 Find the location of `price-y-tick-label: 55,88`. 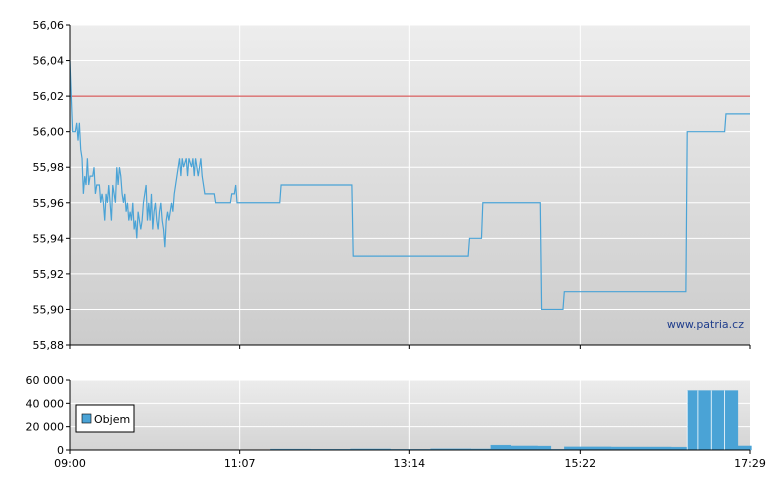

price-y-tick-label: 55,88 is located at coordinates (49, 345).